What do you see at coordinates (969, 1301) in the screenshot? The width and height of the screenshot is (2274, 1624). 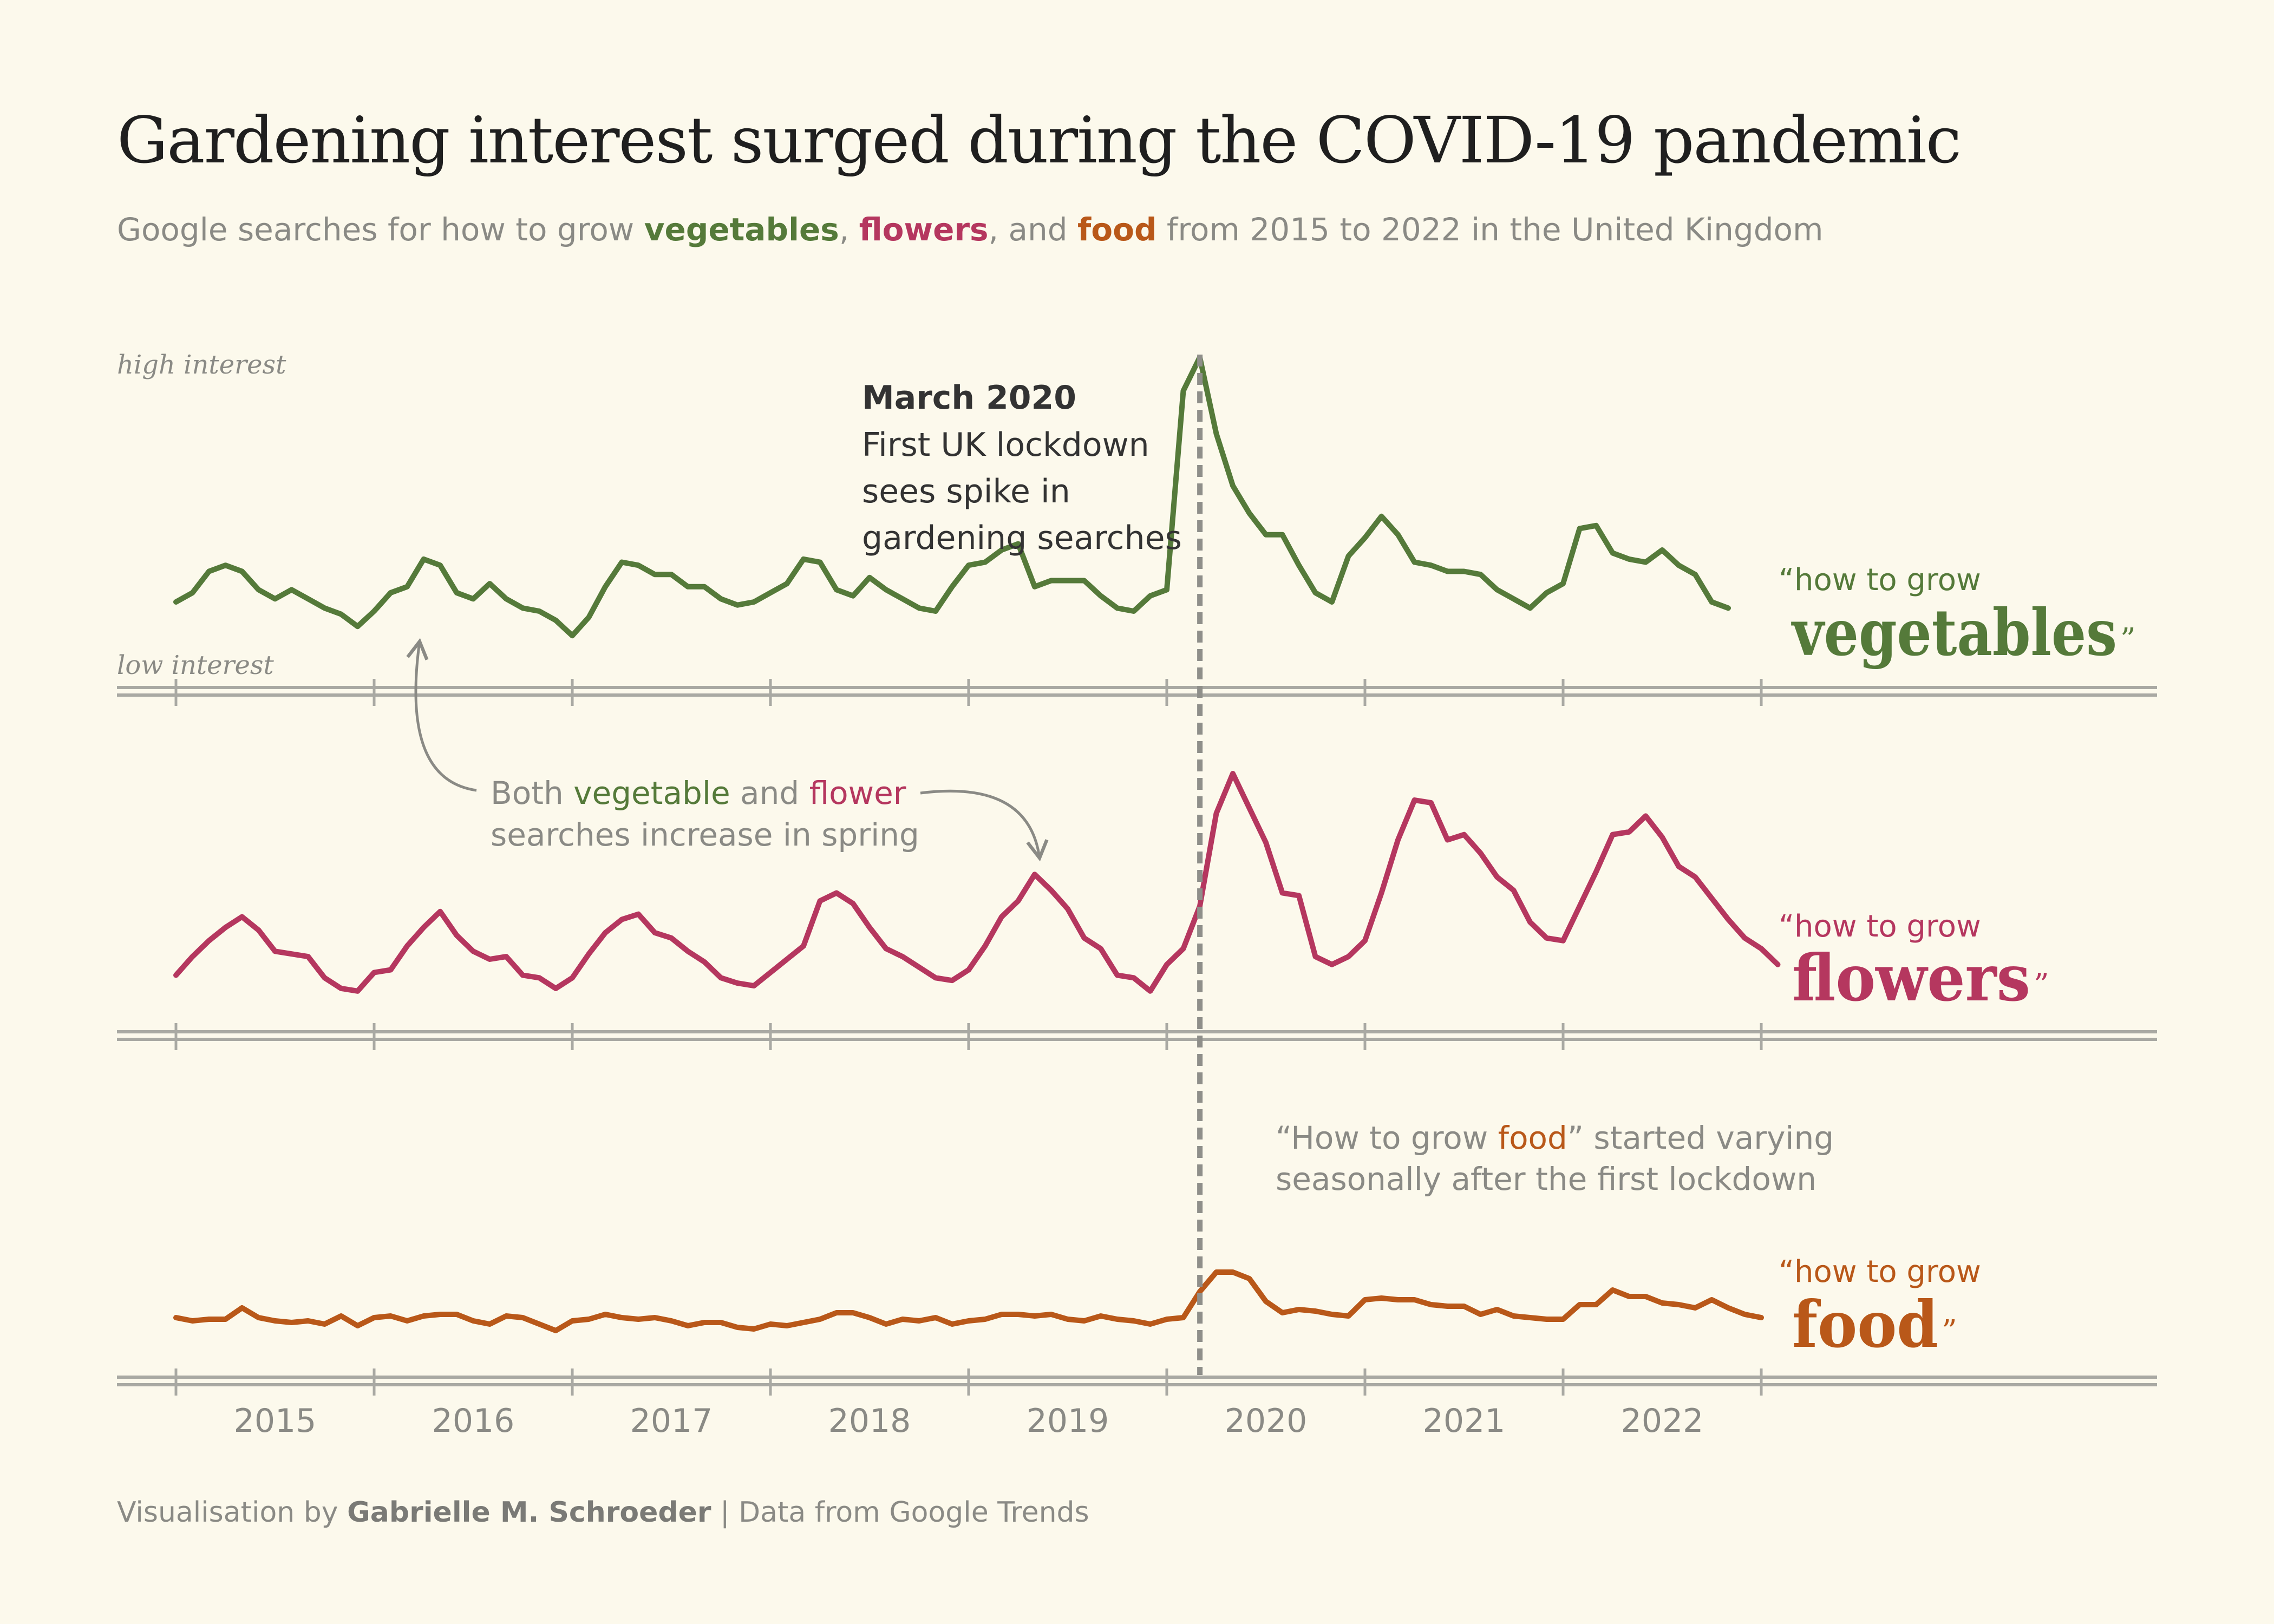 I see `series-line-food` at bounding box center [969, 1301].